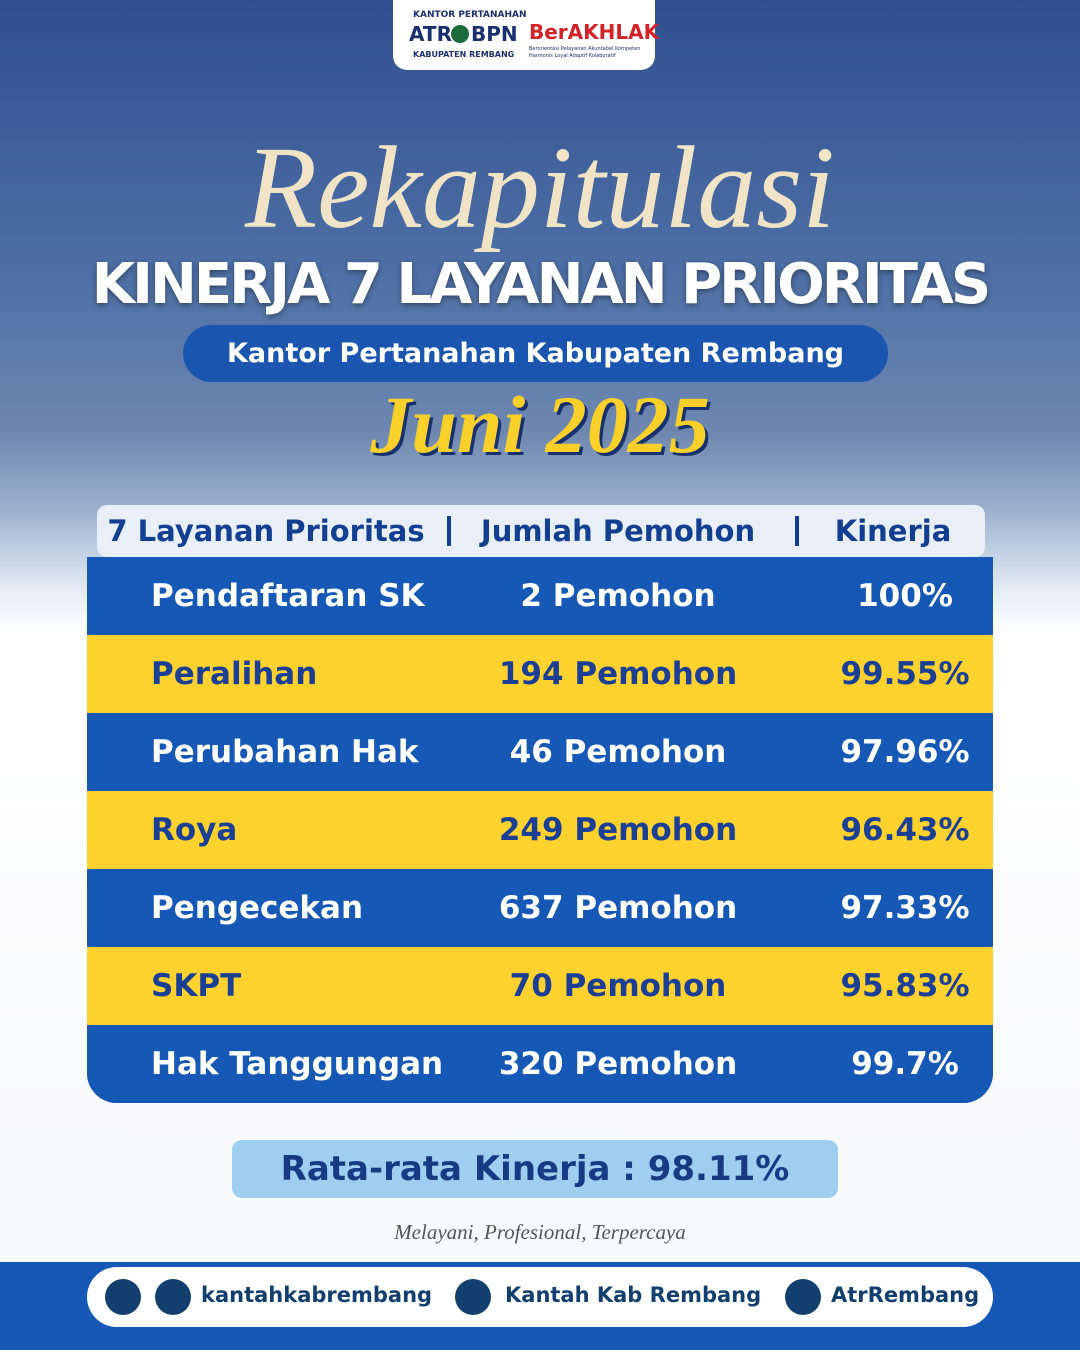 This screenshot has width=1080, height=1350. I want to click on logo-text: KABUPATEN REMBANG, so click(464, 54).